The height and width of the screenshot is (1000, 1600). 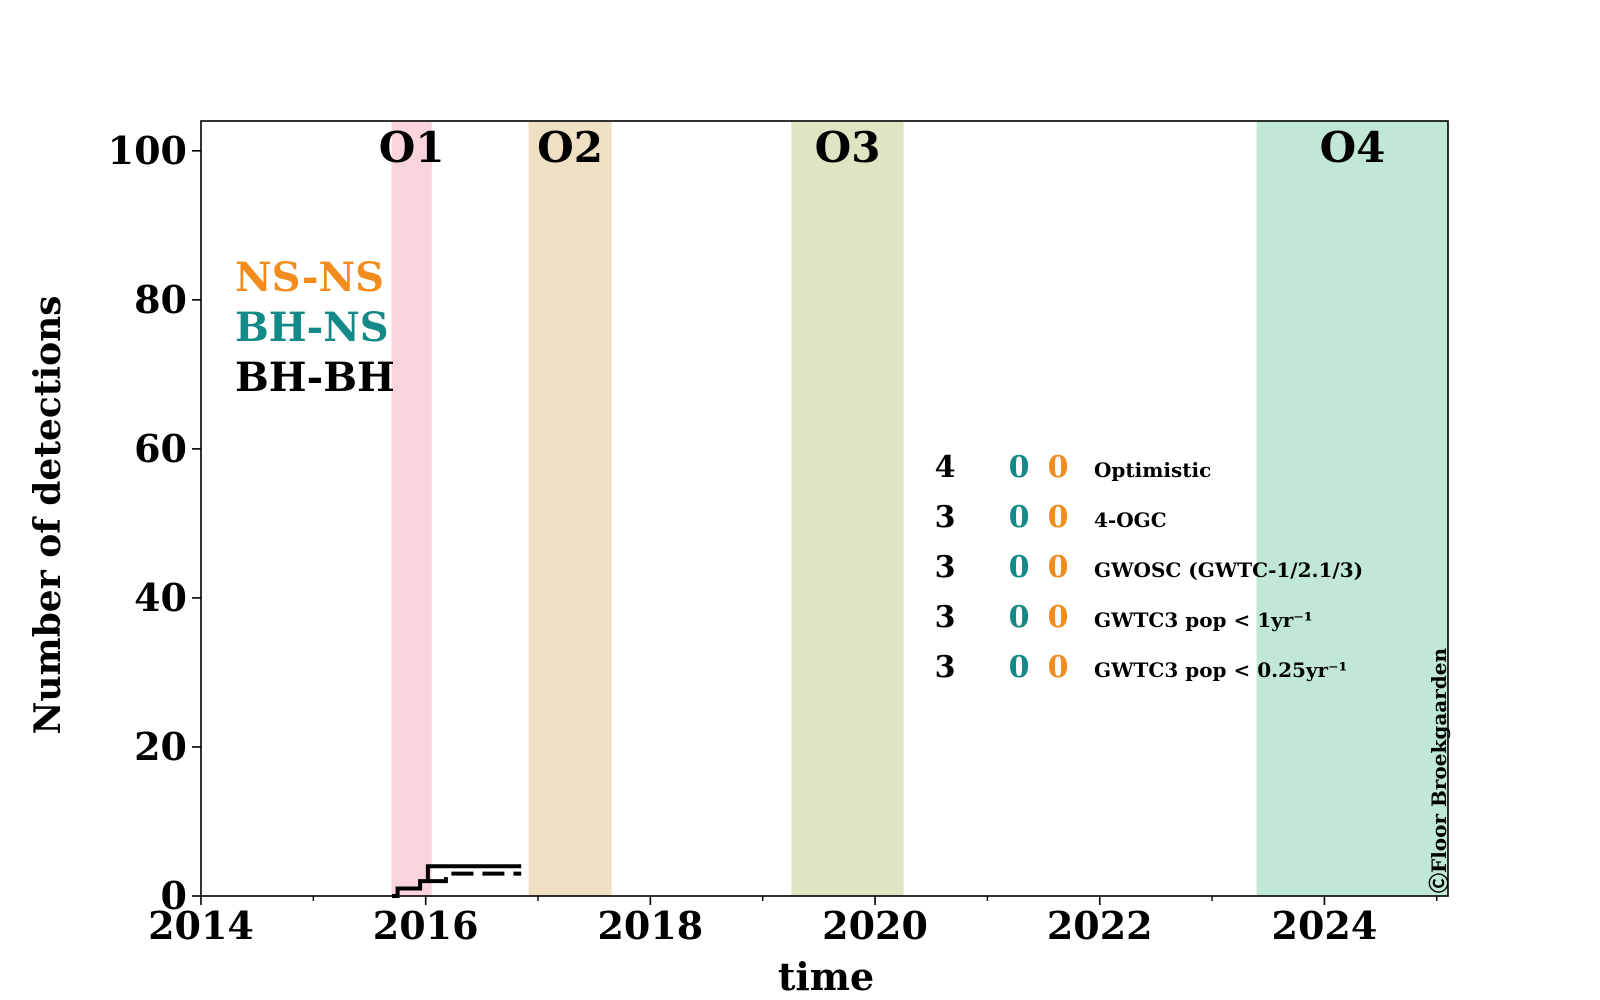 I want to click on run-band-o4, so click(x=1352, y=508).